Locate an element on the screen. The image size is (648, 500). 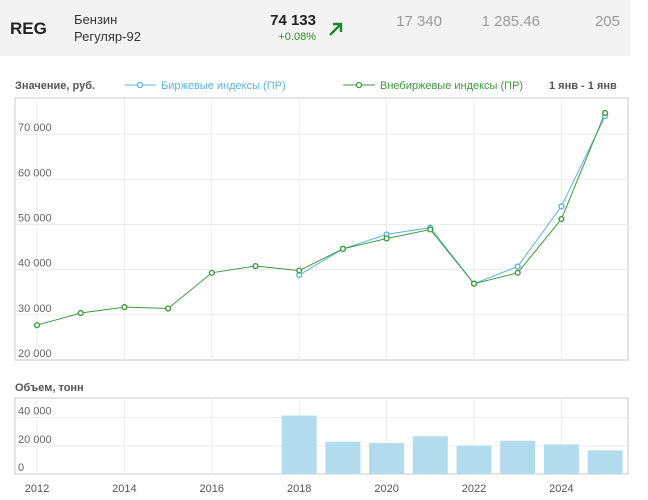
legend-otc: Внебиржевые индексы (ПР) is located at coordinates (433, 86).